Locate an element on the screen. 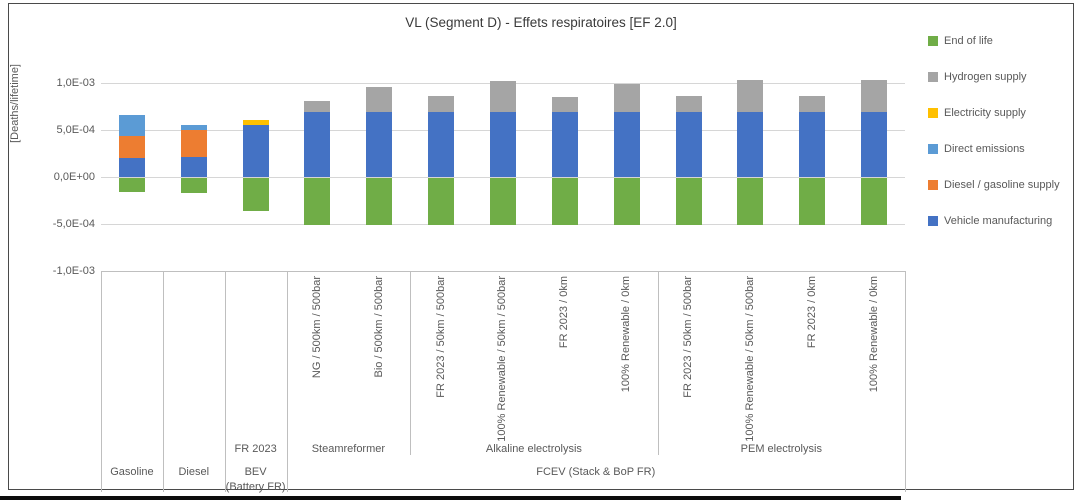 The width and height of the screenshot is (1081, 501). y-axis-label: [Deaths/lifetime] is located at coordinates (15, 103).